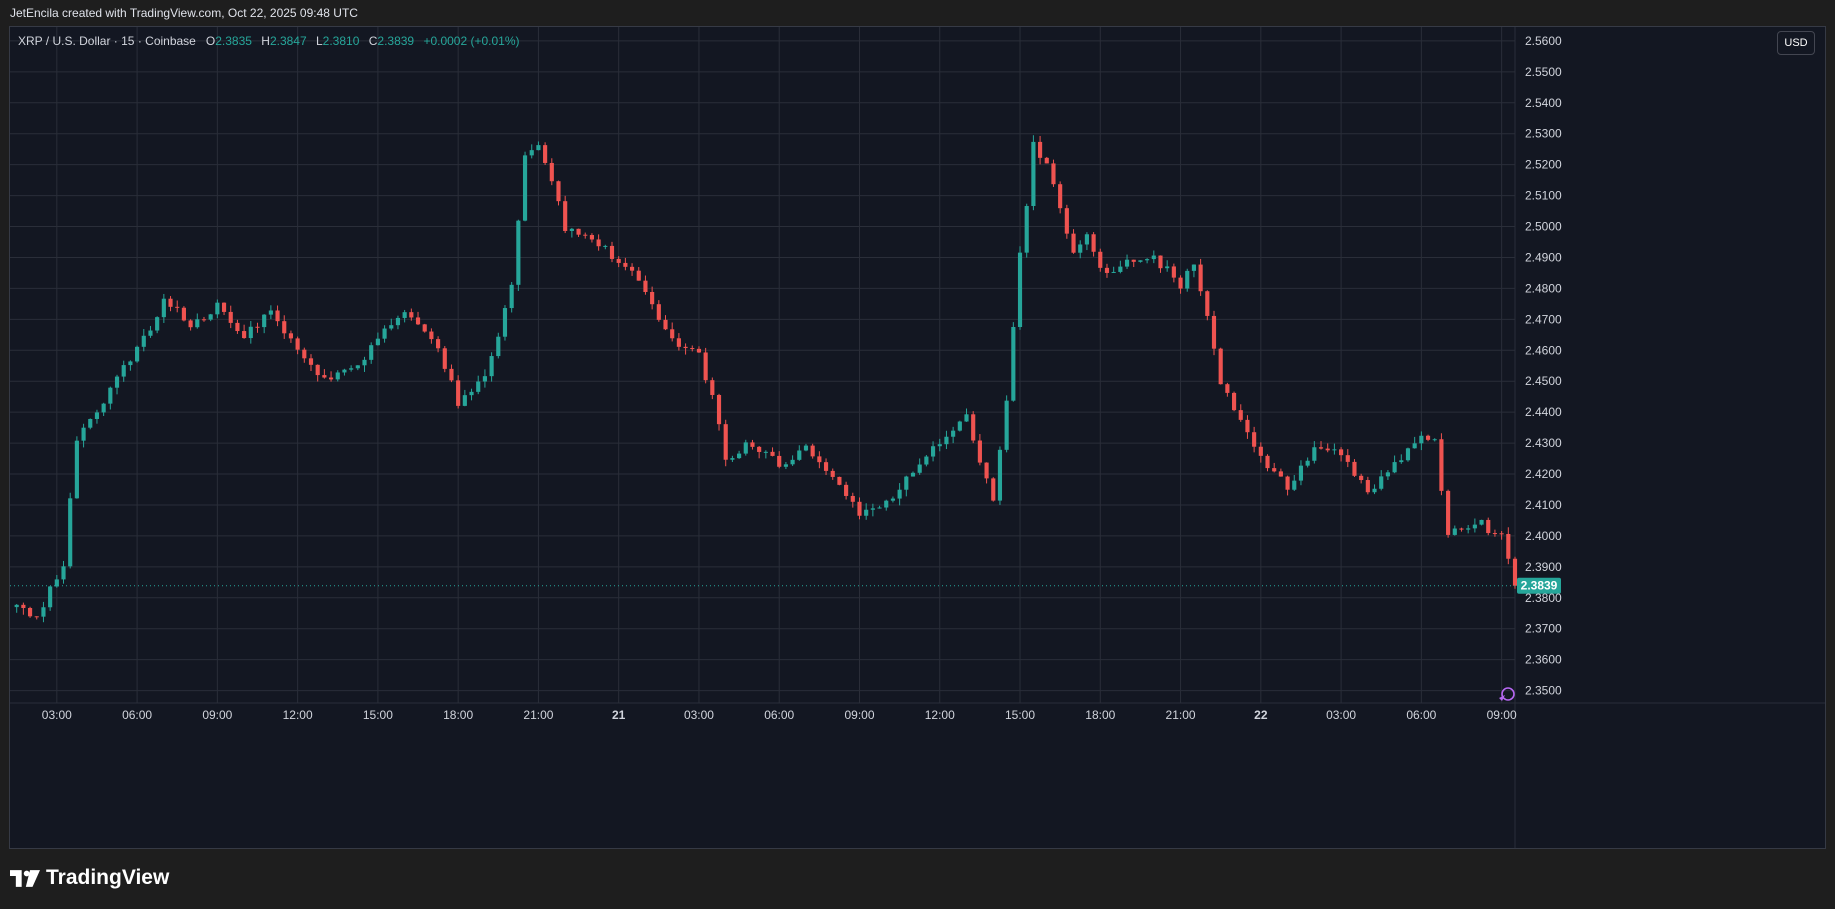  Describe the element at coordinates (210, 41) in the screenshot. I see `open-label: O` at that location.